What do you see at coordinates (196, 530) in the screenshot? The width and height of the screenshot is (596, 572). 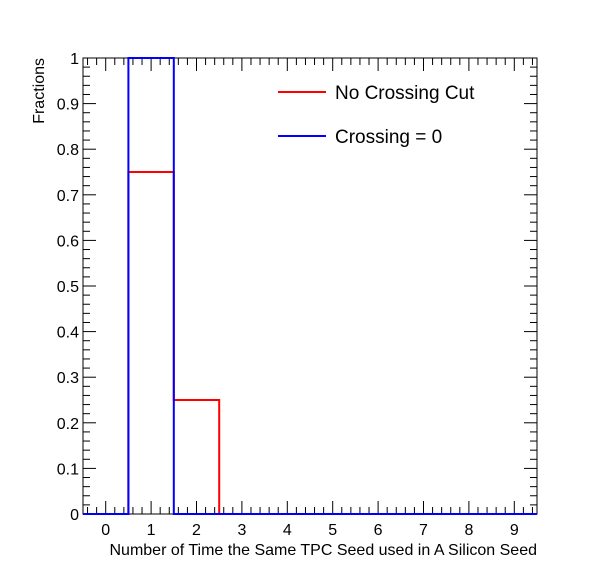 I see `x-tick-label: 2` at bounding box center [196, 530].